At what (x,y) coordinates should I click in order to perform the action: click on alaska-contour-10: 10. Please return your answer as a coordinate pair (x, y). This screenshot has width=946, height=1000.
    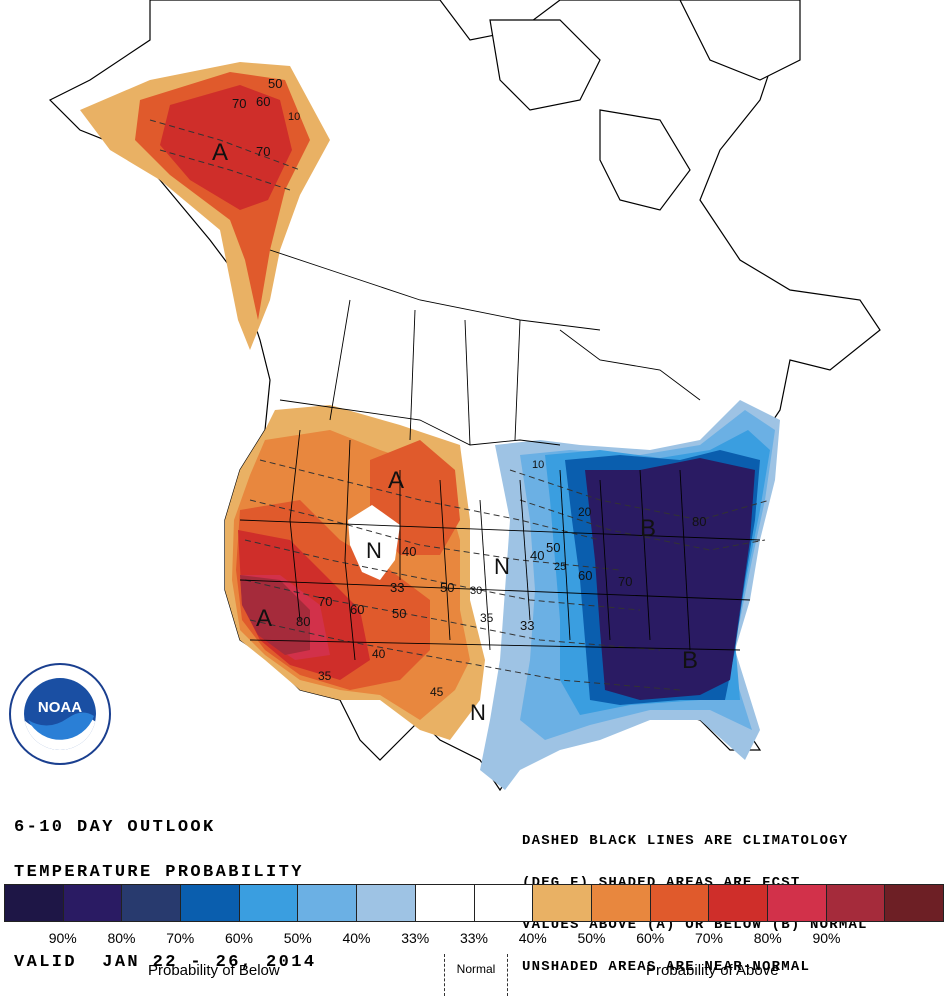
    Looking at the image, I should click on (294, 117).